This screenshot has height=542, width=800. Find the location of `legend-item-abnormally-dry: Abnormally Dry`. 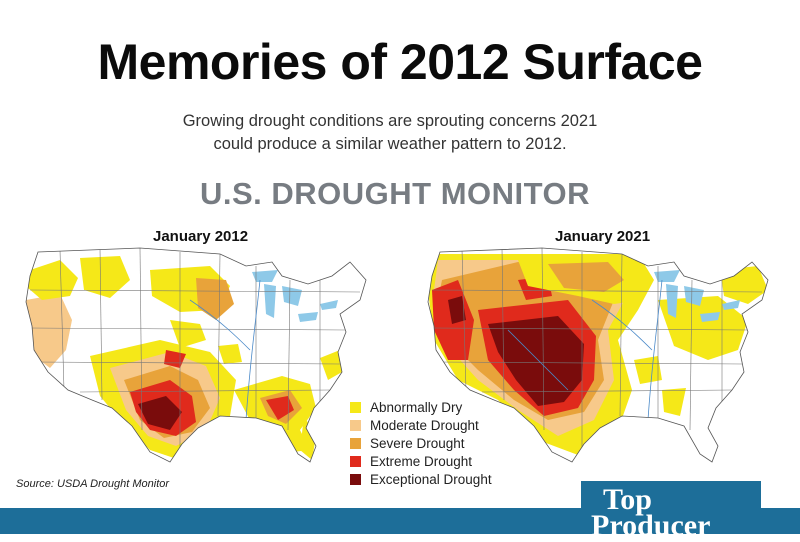

legend-item-abnormally-dry: Abnormally Dry is located at coordinates (435, 407).